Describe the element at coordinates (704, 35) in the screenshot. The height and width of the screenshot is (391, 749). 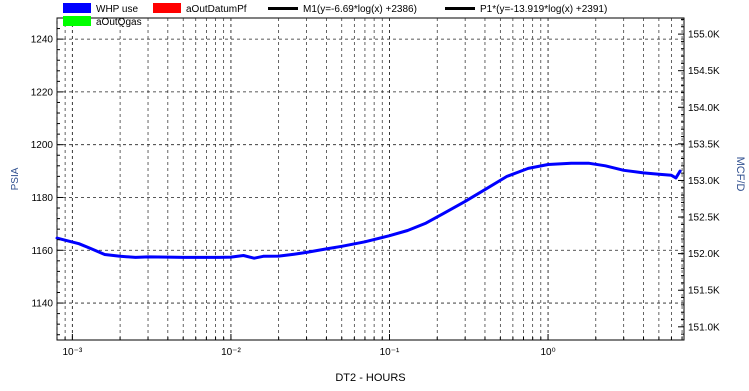
I see `y2-tick-label: 155.0K` at that location.